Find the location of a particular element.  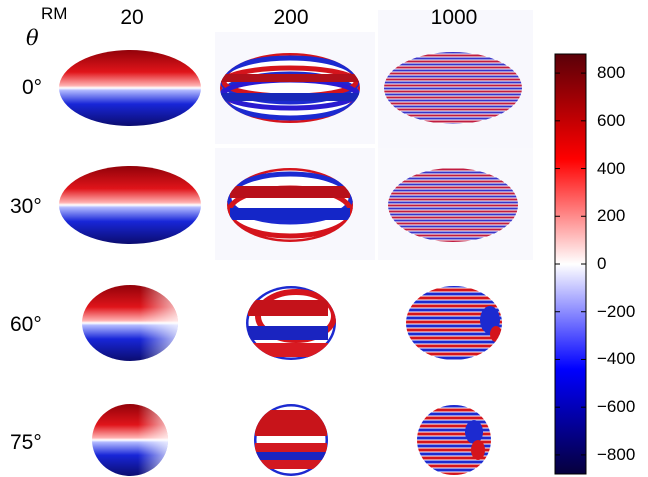

colorbar-tick-label: −600 is located at coordinates (616, 407).